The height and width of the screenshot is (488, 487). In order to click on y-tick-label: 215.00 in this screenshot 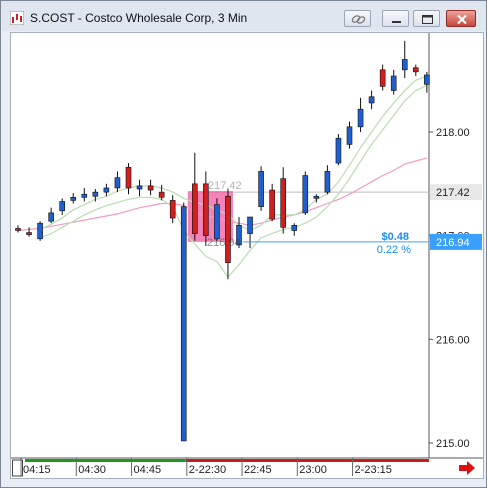, I will do `click(453, 444)`.